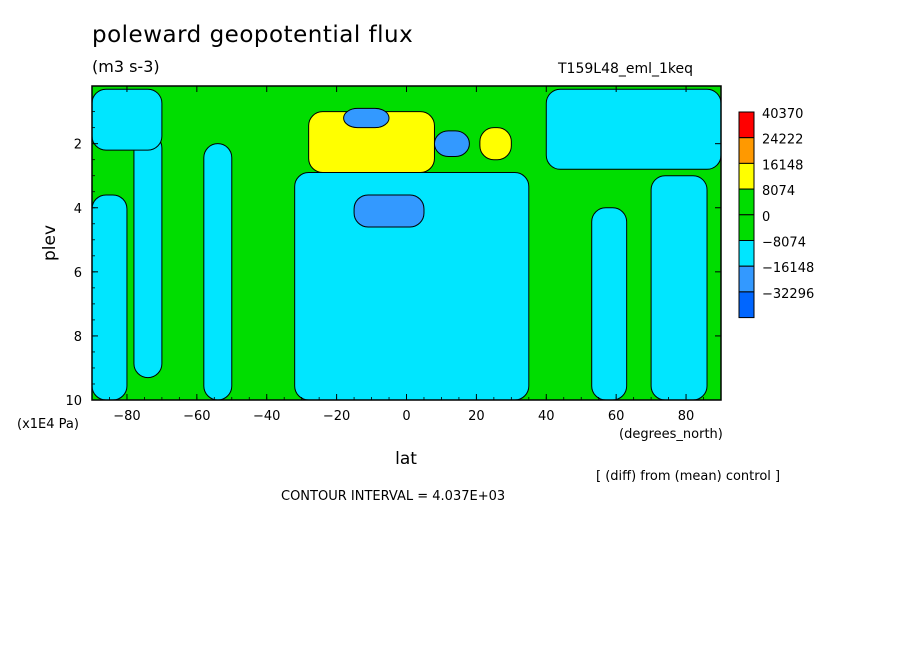 The image size is (904, 654). What do you see at coordinates (78, 337) in the screenshot?
I see `y-tick-label: 8` at bounding box center [78, 337].